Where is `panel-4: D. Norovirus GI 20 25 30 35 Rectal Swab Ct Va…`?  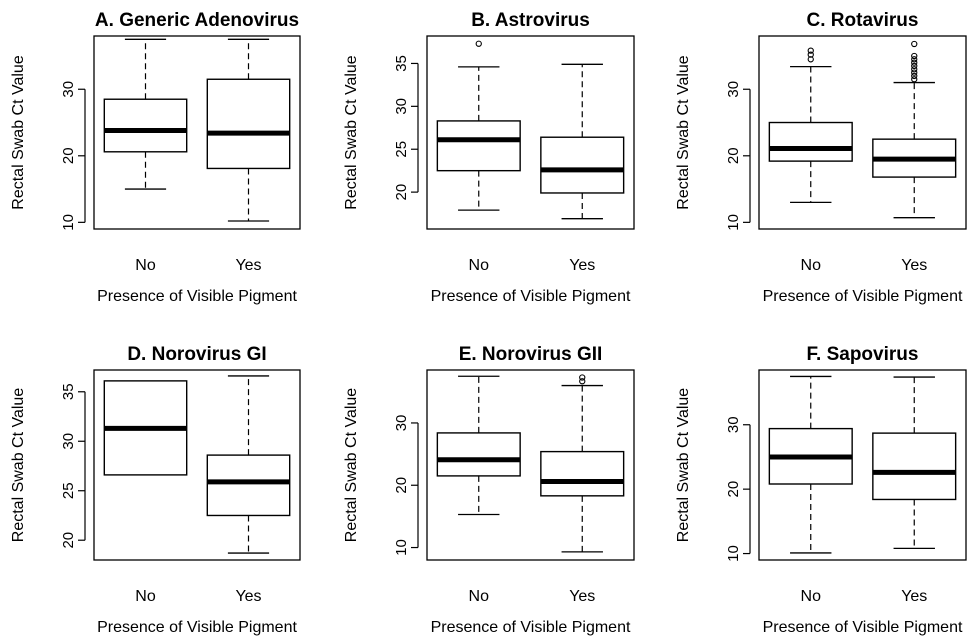 panel-4: D. Norovirus GI 20 25 30 35 Rectal Swab Ct Va… is located at coordinates (155, 490).